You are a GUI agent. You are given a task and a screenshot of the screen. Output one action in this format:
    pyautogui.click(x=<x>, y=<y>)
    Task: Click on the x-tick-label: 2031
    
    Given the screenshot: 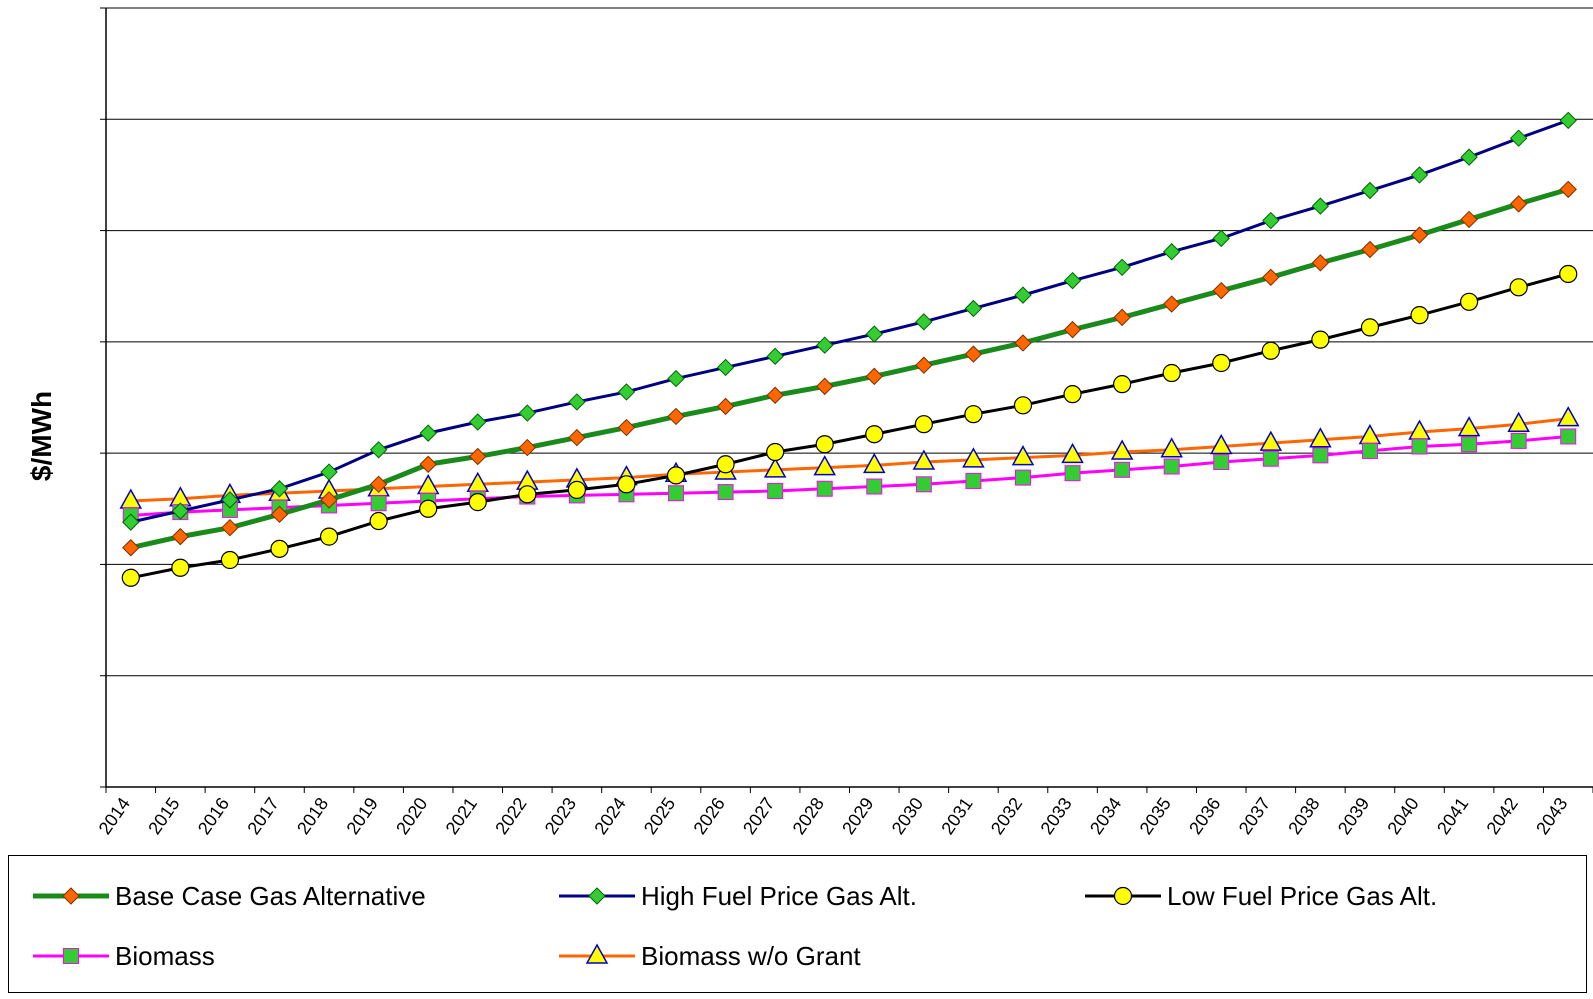 What is the action you would take?
    pyautogui.click(x=956, y=816)
    